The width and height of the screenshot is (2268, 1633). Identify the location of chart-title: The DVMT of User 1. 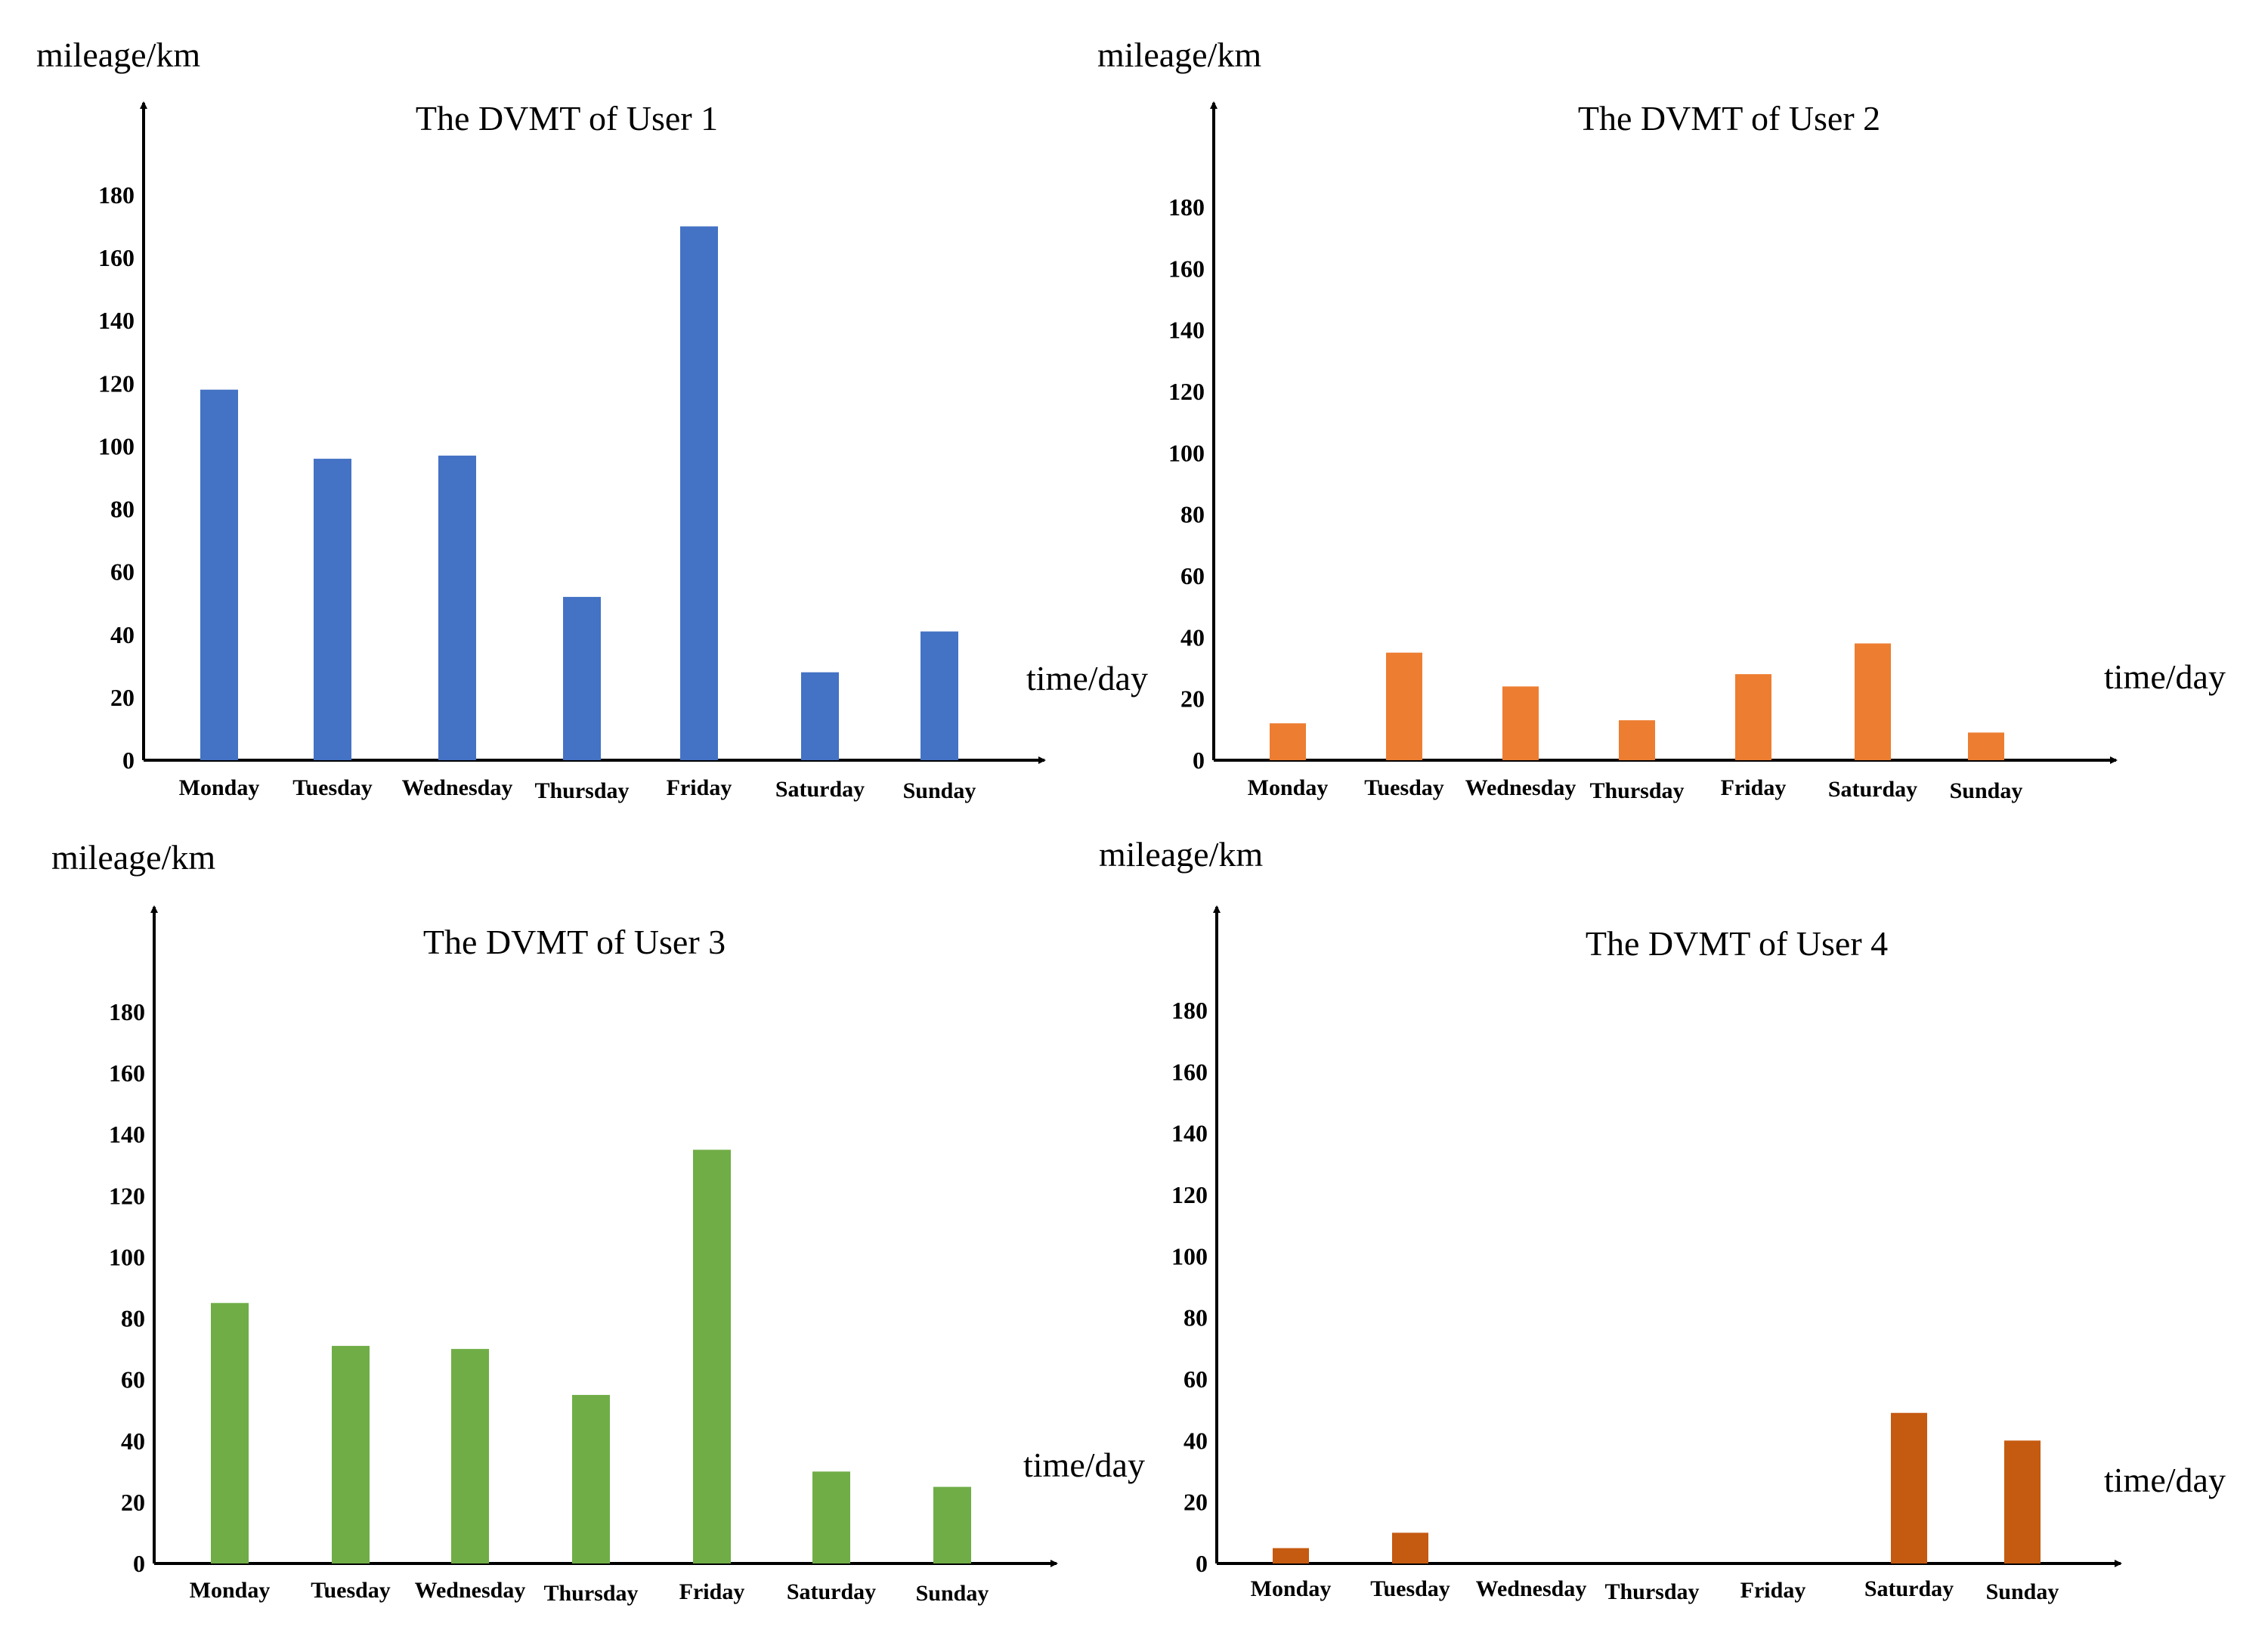
(567, 119).